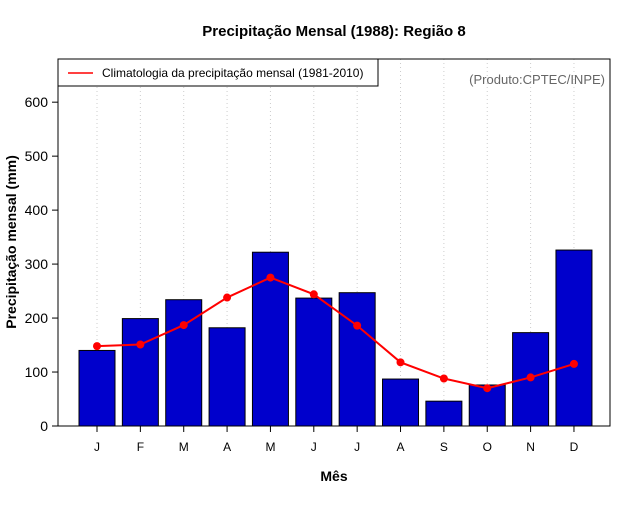 The width and height of the screenshot is (640, 505). Describe the element at coordinates (357, 447) in the screenshot. I see `x-tick-label-6: J` at that location.